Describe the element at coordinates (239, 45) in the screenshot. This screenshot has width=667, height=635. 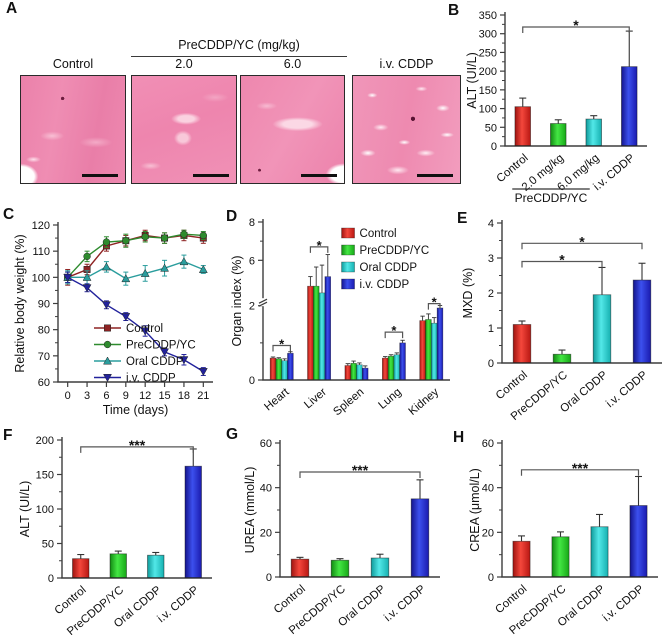
I see `treatment-group-header: PreCDDP/YC (mg/kg)` at that location.